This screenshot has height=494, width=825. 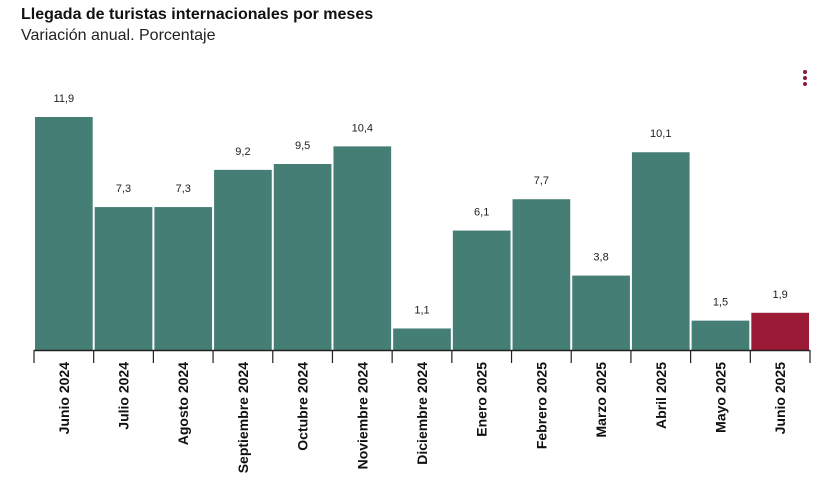 I want to click on x-tick-label: Enero 2025, so click(x=482, y=399).